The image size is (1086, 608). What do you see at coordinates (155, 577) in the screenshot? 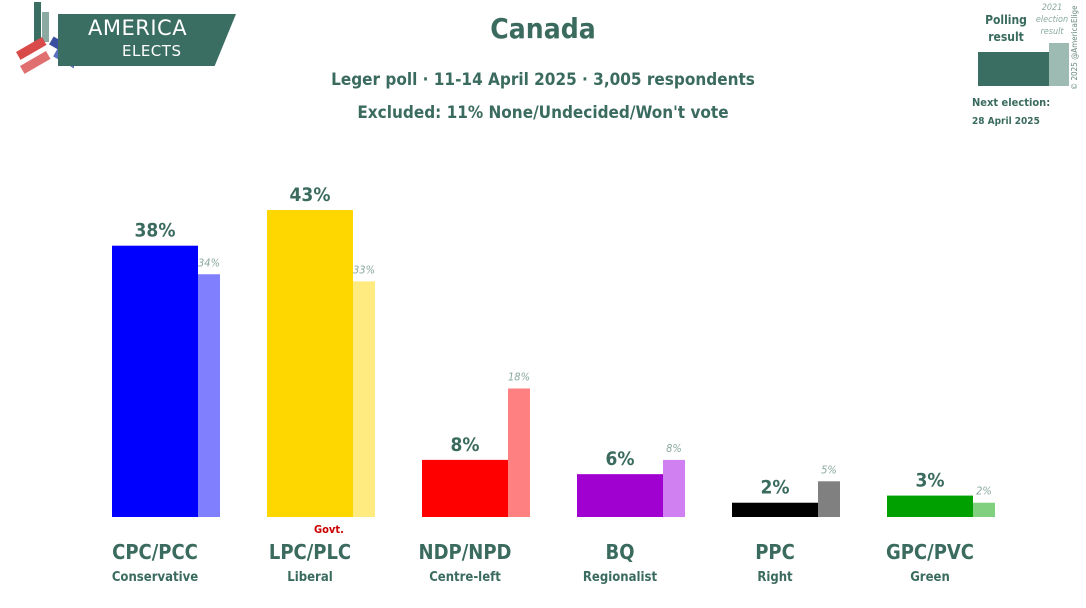
I see `category-sublabel-0: Conservative` at bounding box center [155, 577].